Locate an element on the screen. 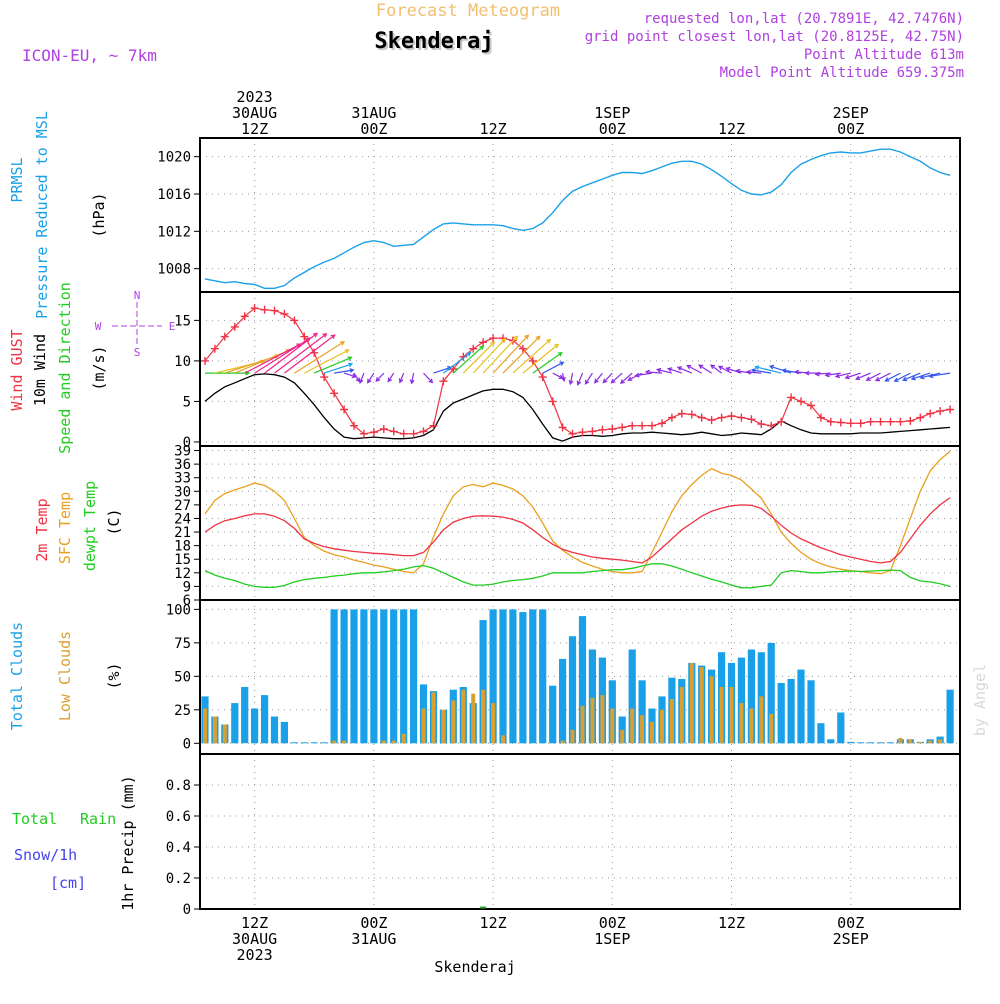 This screenshot has width=1000, height=1004. panel-precip: 0 0.2 0.4 0.6 0.8 is located at coordinates (563, 835).